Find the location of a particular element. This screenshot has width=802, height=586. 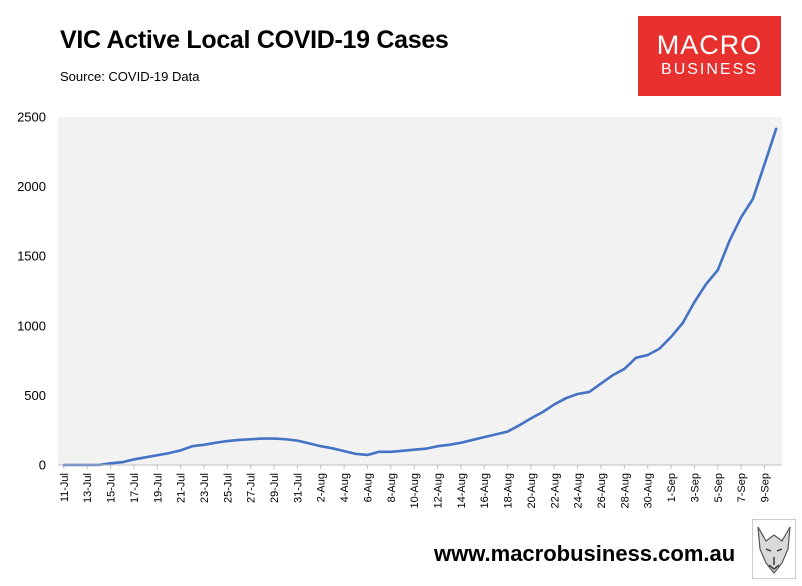

x-tick-label: 27-Jul is located at coordinates (252, 488).